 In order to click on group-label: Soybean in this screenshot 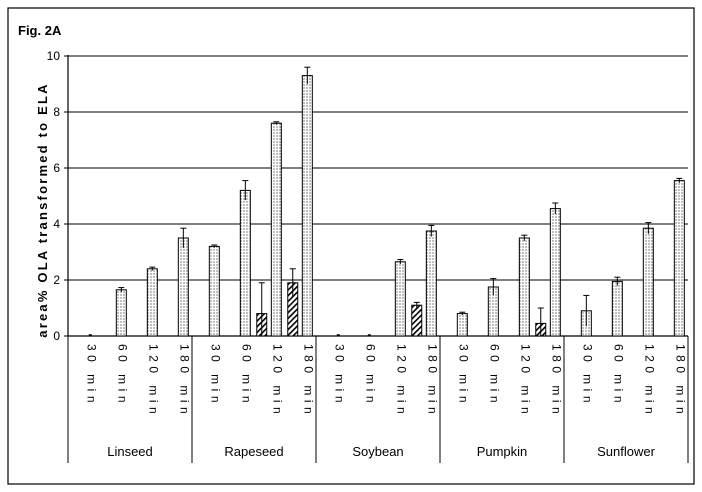, I will do `click(377, 451)`.